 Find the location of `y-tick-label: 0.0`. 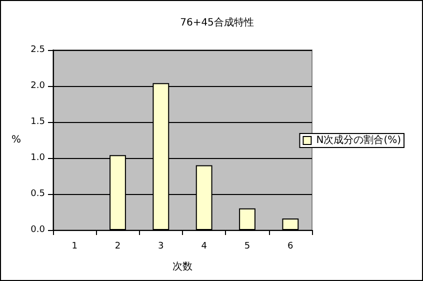

y-tick-label: 0.0 is located at coordinates (38, 230).